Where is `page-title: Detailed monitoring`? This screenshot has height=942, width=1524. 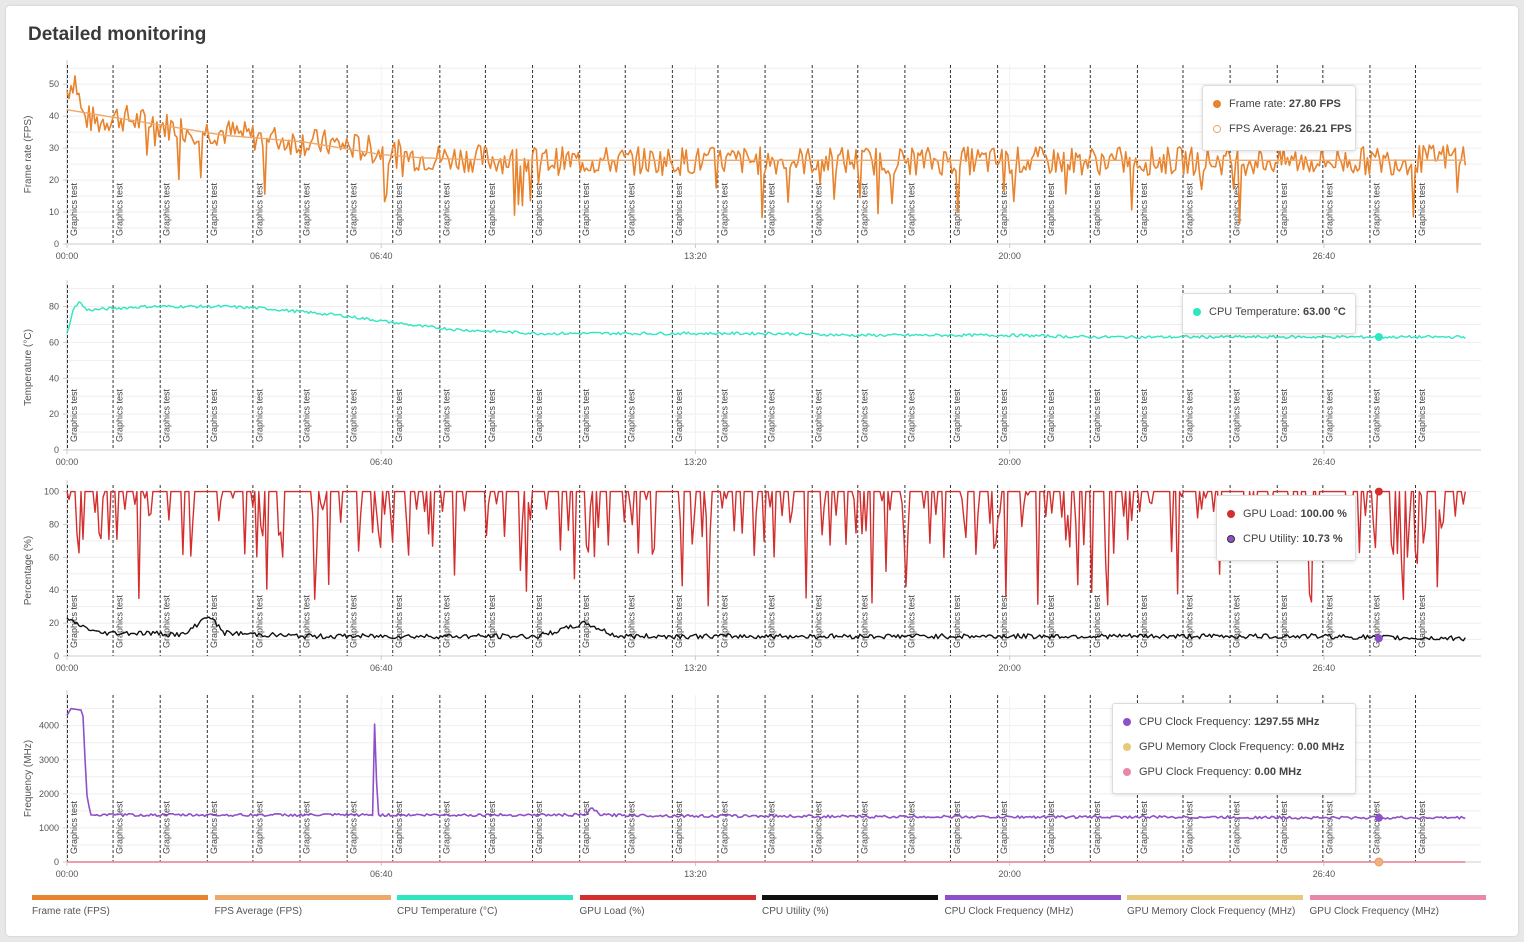
page-title: Detailed monitoring is located at coordinates (117, 34).